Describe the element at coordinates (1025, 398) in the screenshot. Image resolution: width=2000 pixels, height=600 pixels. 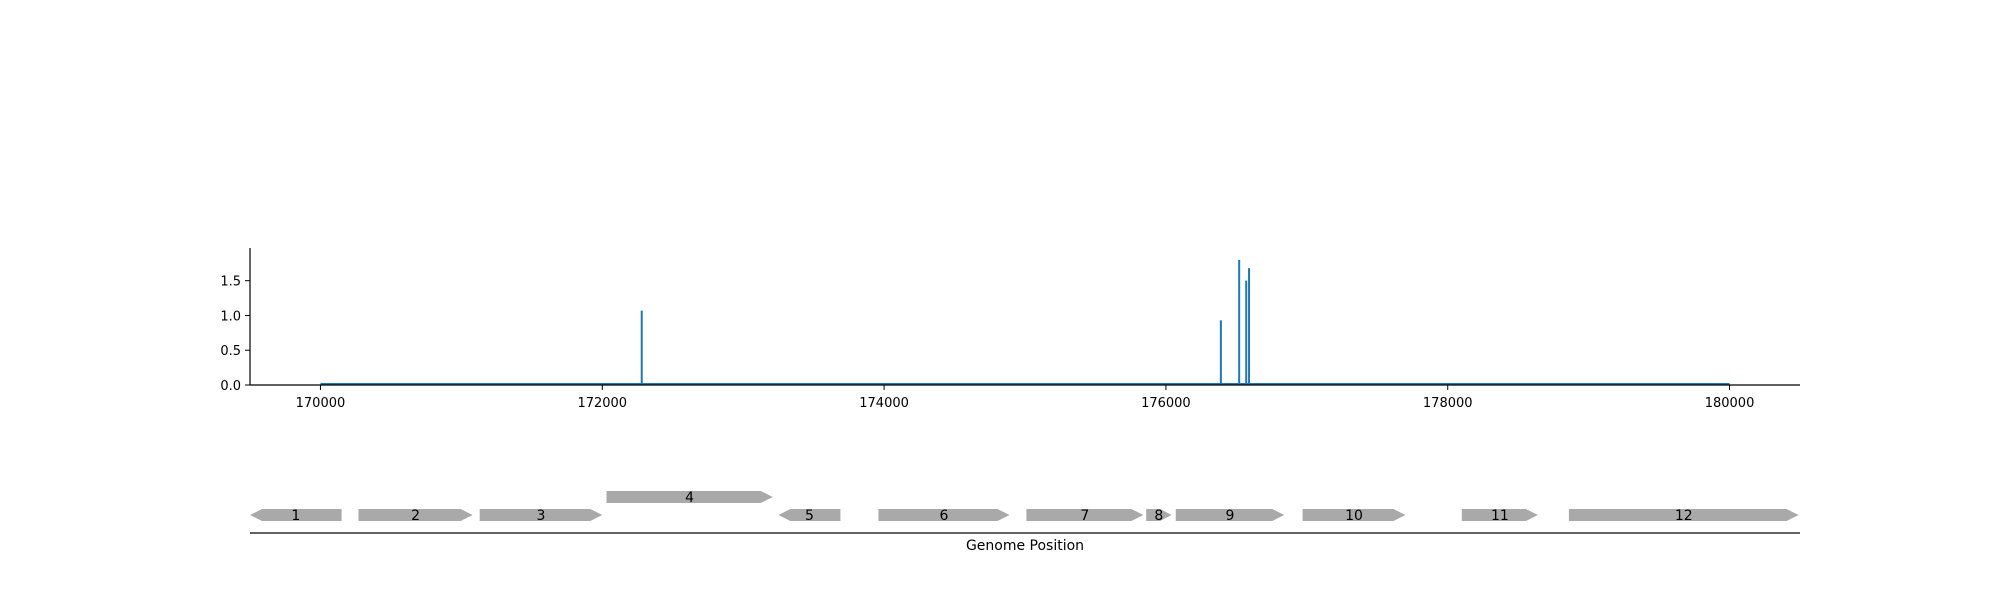
I see `coverage-x-ticks: 170000 172000 174000 176000 178000 180000` at that location.